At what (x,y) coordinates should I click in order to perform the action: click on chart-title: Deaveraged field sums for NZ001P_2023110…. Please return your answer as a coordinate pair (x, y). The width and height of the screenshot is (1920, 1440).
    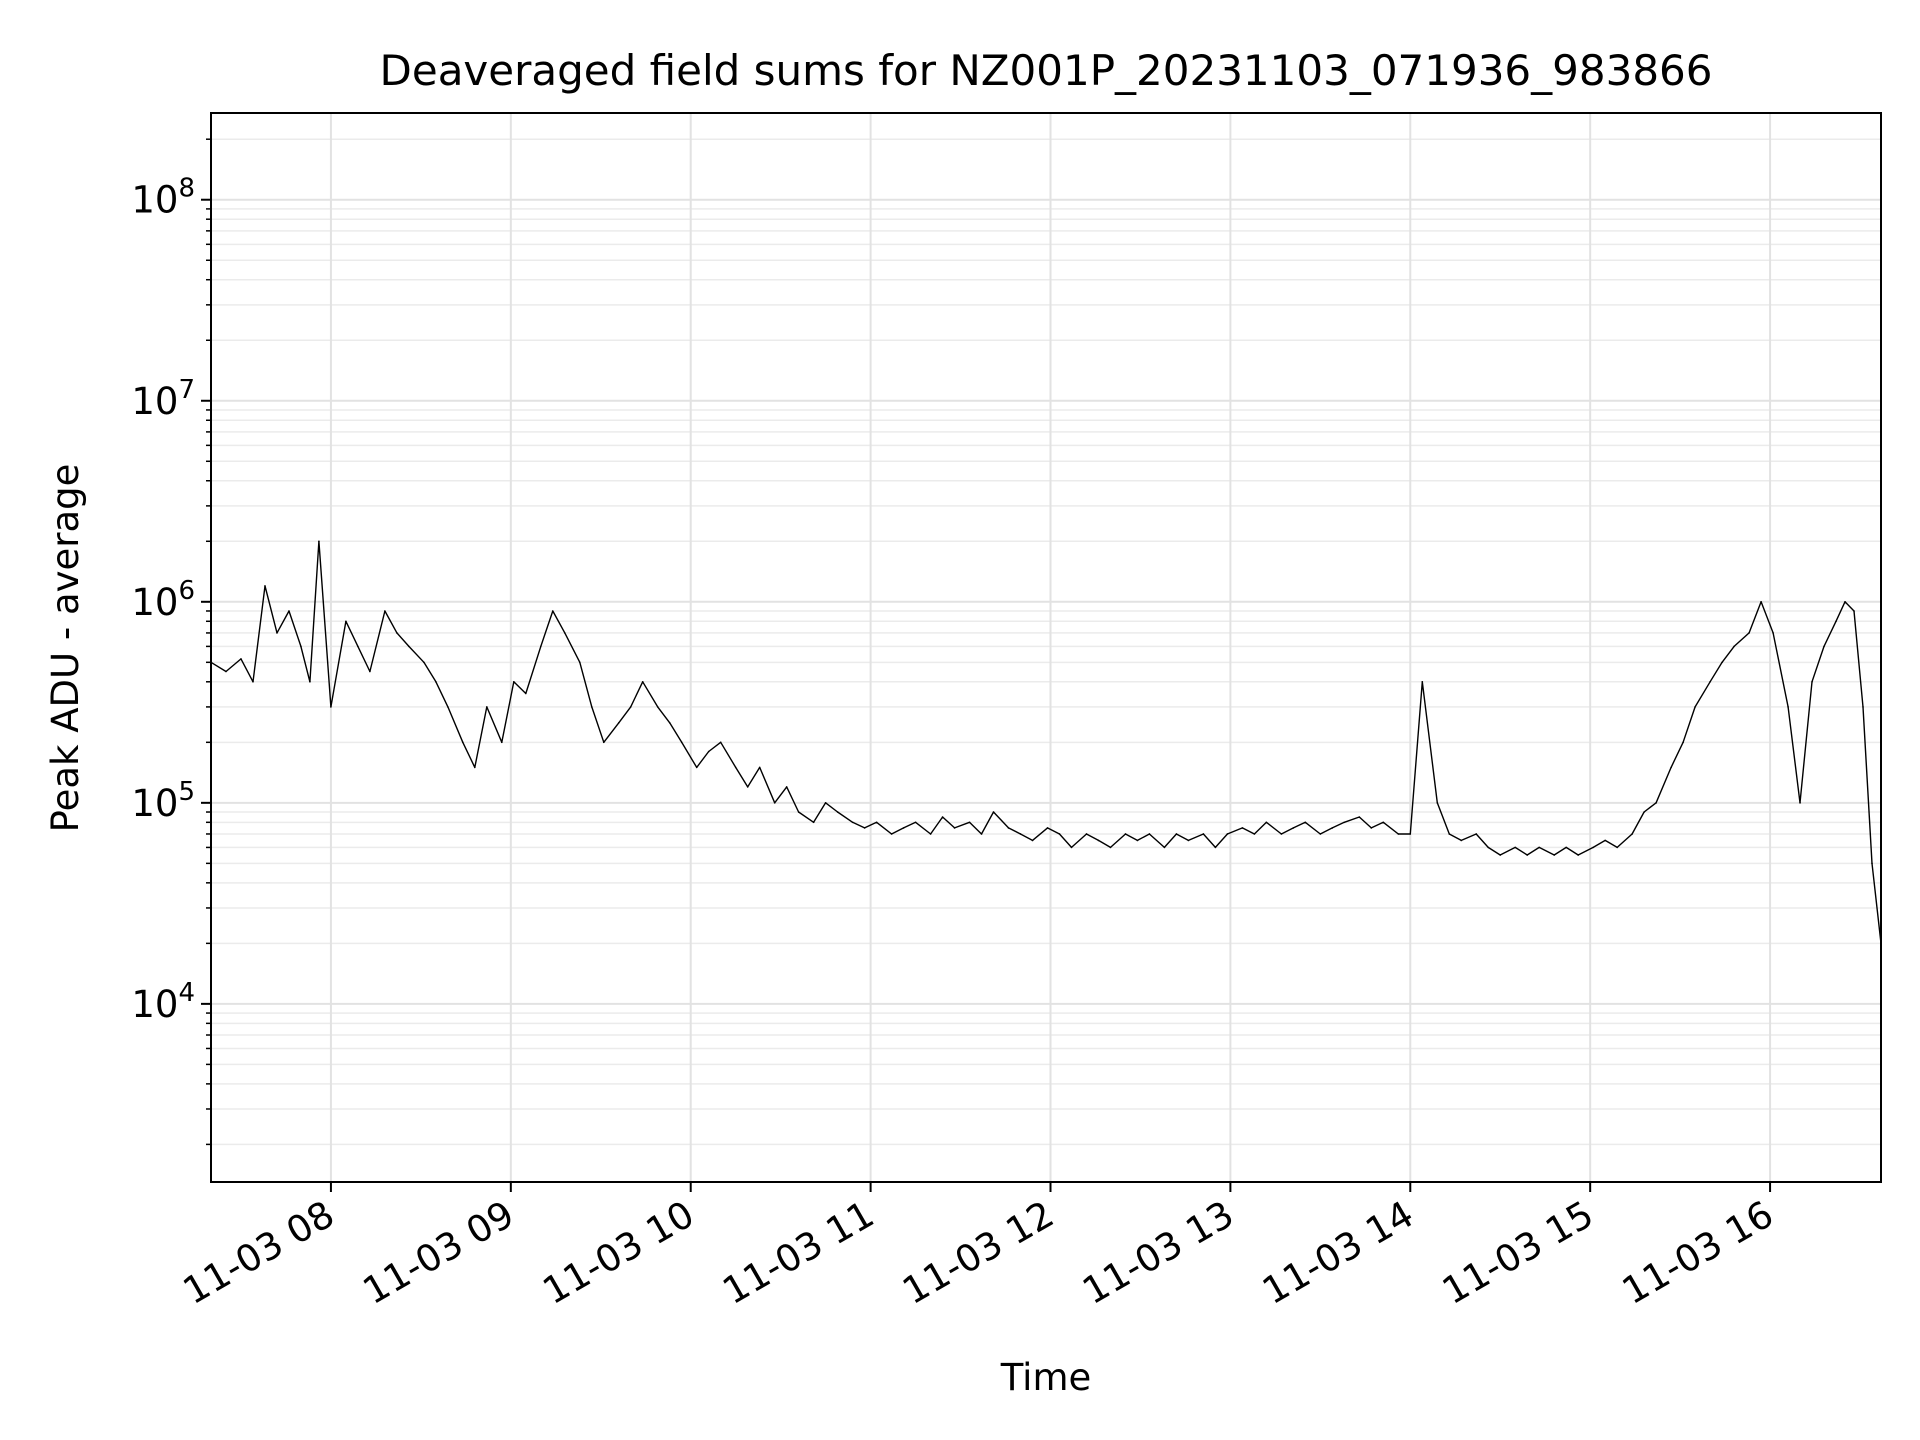
    Looking at the image, I should click on (1046, 70).